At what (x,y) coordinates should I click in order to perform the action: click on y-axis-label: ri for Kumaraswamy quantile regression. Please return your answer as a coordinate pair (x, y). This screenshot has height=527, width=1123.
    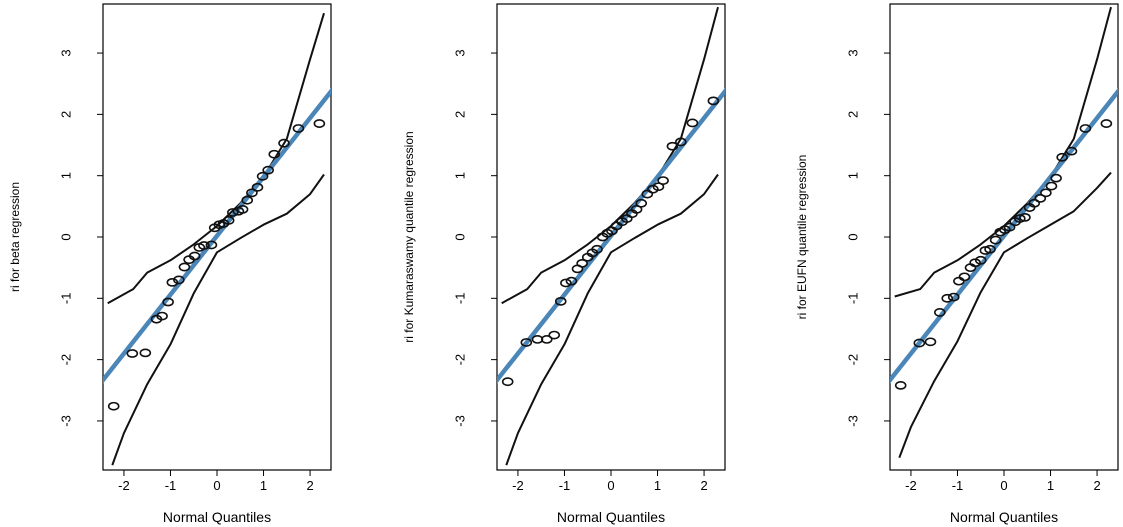
    Looking at the image, I should click on (409, 236).